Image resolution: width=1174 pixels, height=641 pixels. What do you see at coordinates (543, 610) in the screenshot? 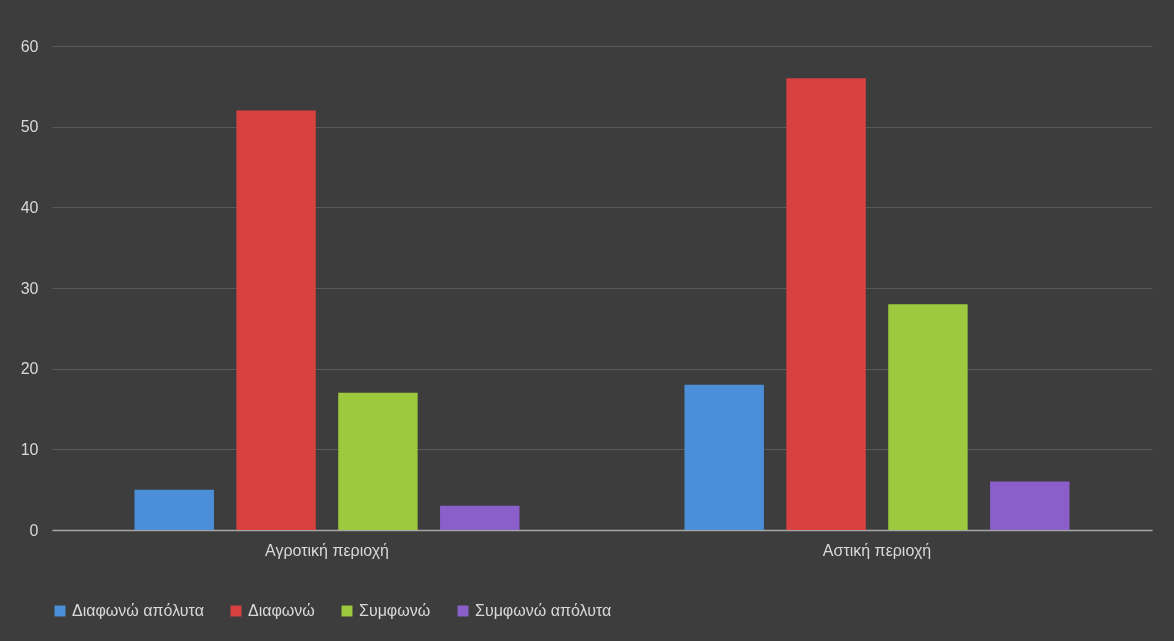
I see `legend-label: Συμφωνώ απόλυτα` at bounding box center [543, 610].